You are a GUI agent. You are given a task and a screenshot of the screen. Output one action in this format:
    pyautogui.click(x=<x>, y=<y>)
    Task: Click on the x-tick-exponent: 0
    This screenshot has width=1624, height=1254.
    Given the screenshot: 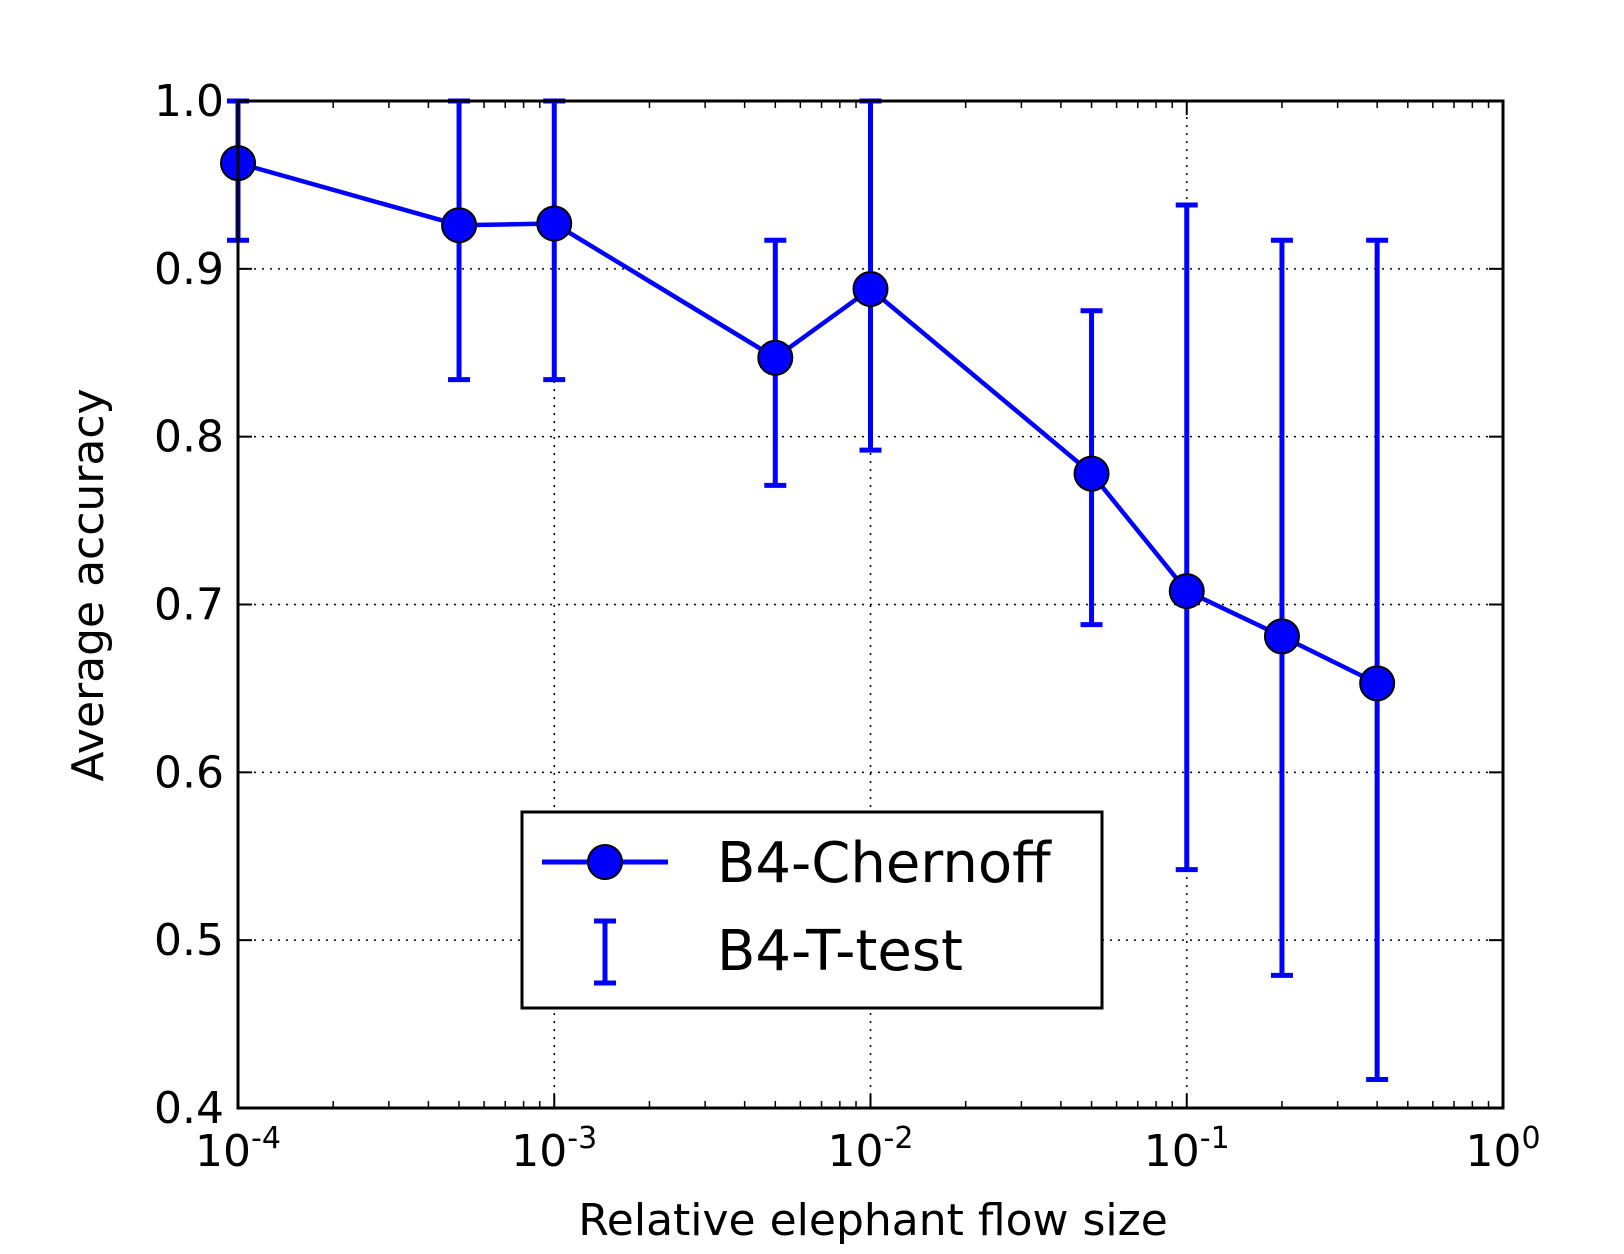 What is the action you would take?
    pyautogui.click(x=1530, y=1138)
    